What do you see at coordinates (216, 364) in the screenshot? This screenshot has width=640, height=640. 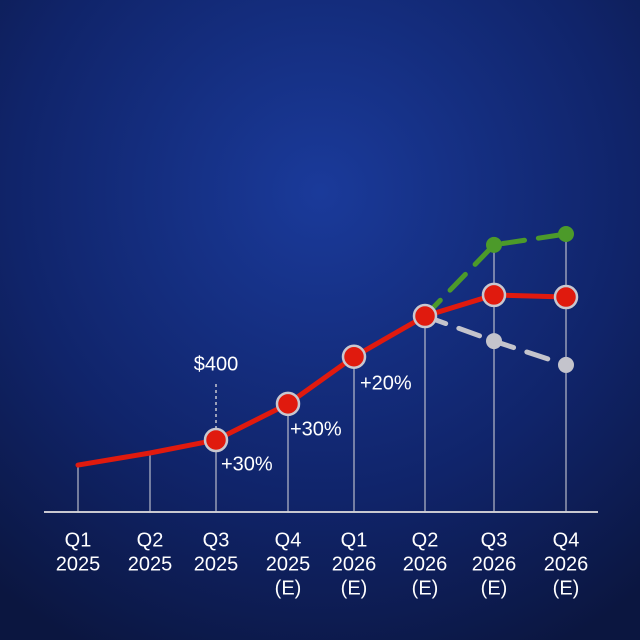 I see `annotation: $400` at bounding box center [216, 364].